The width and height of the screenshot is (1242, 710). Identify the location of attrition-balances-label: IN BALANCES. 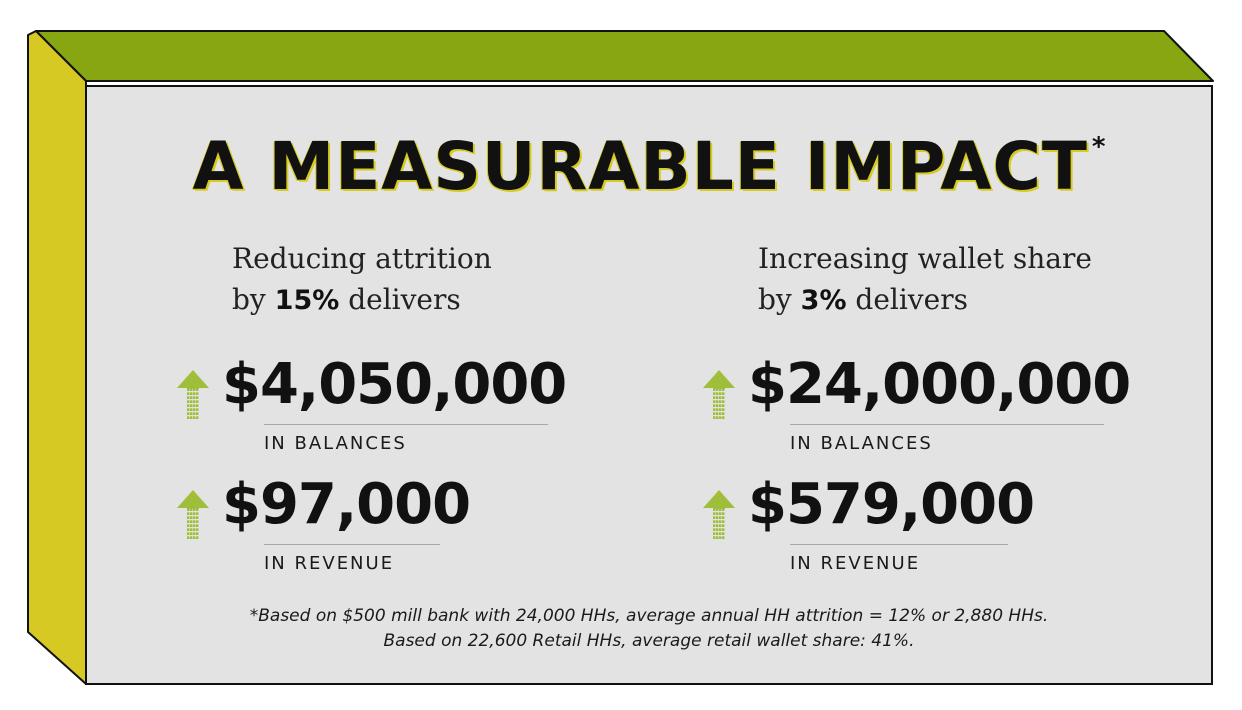
(335, 443).